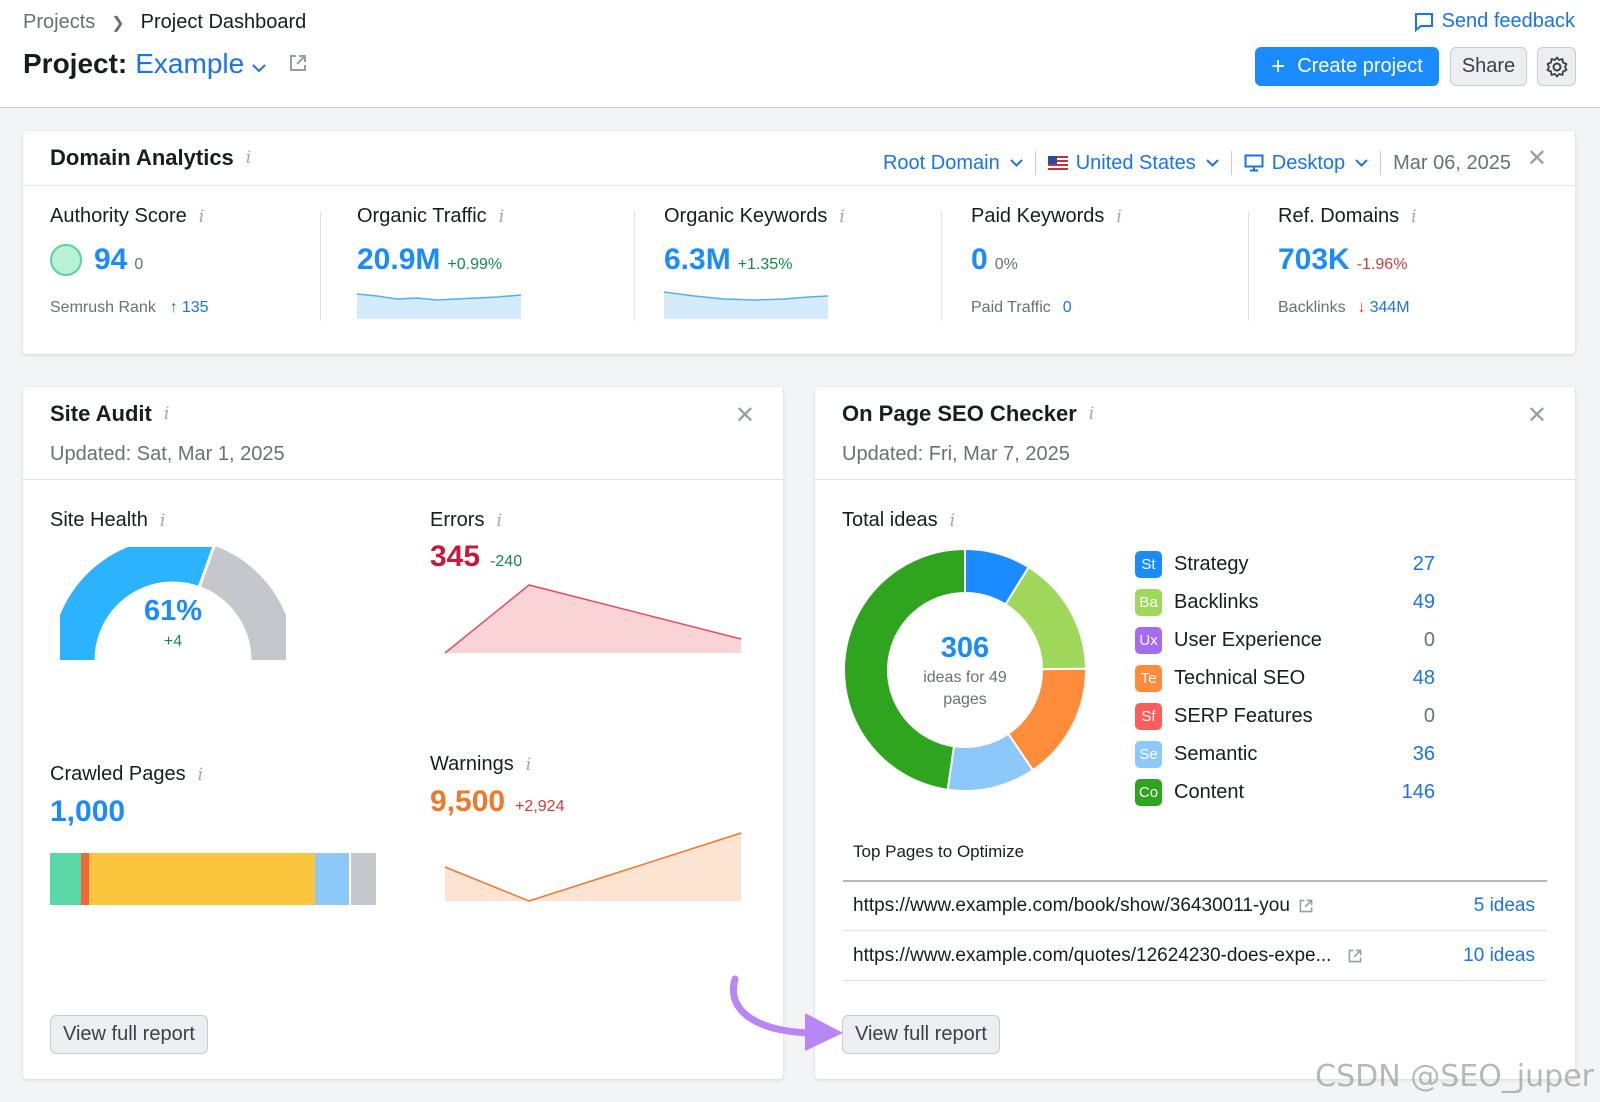 The image size is (1600, 1102). Describe the element at coordinates (1494, 21) in the screenshot. I see `send-feedback-link: Send feedback` at that location.